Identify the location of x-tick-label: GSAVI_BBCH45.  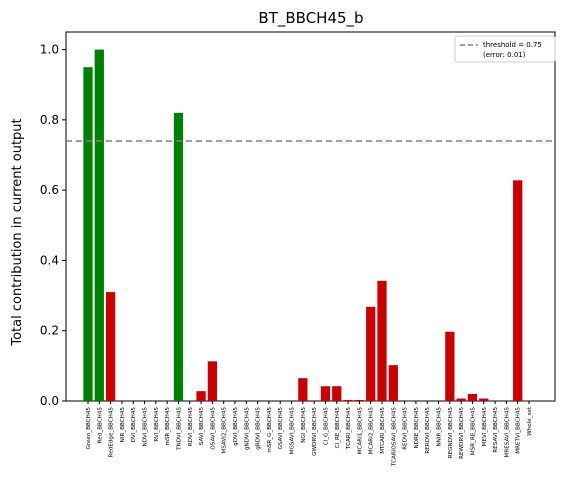
(281, 428).